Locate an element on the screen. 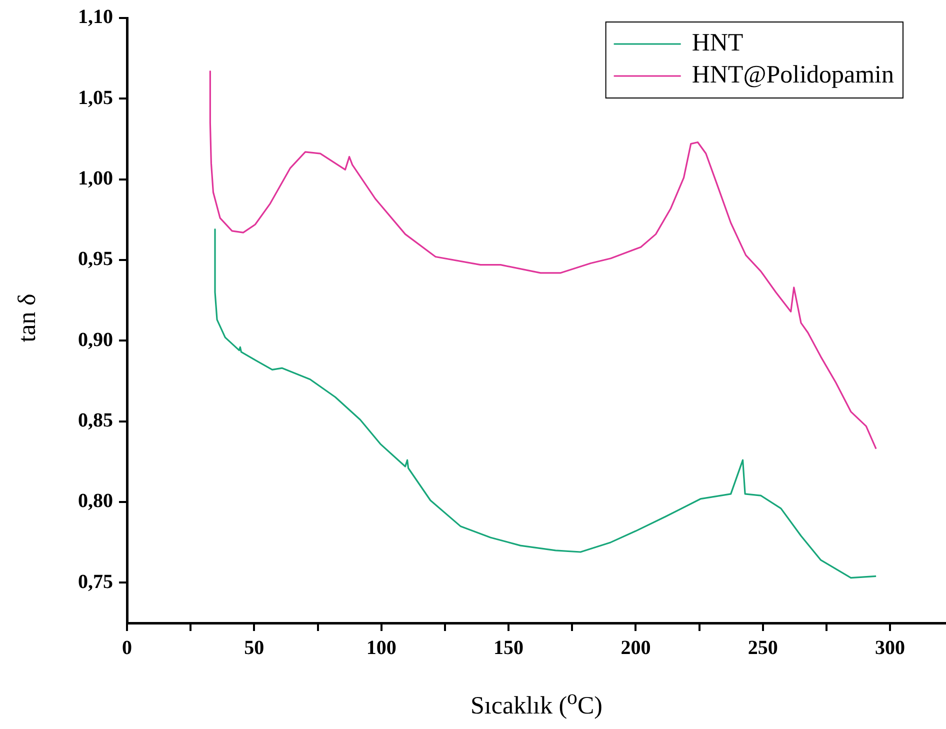 This screenshot has width=946, height=729. legend-label: HNT is located at coordinates (718, 43).